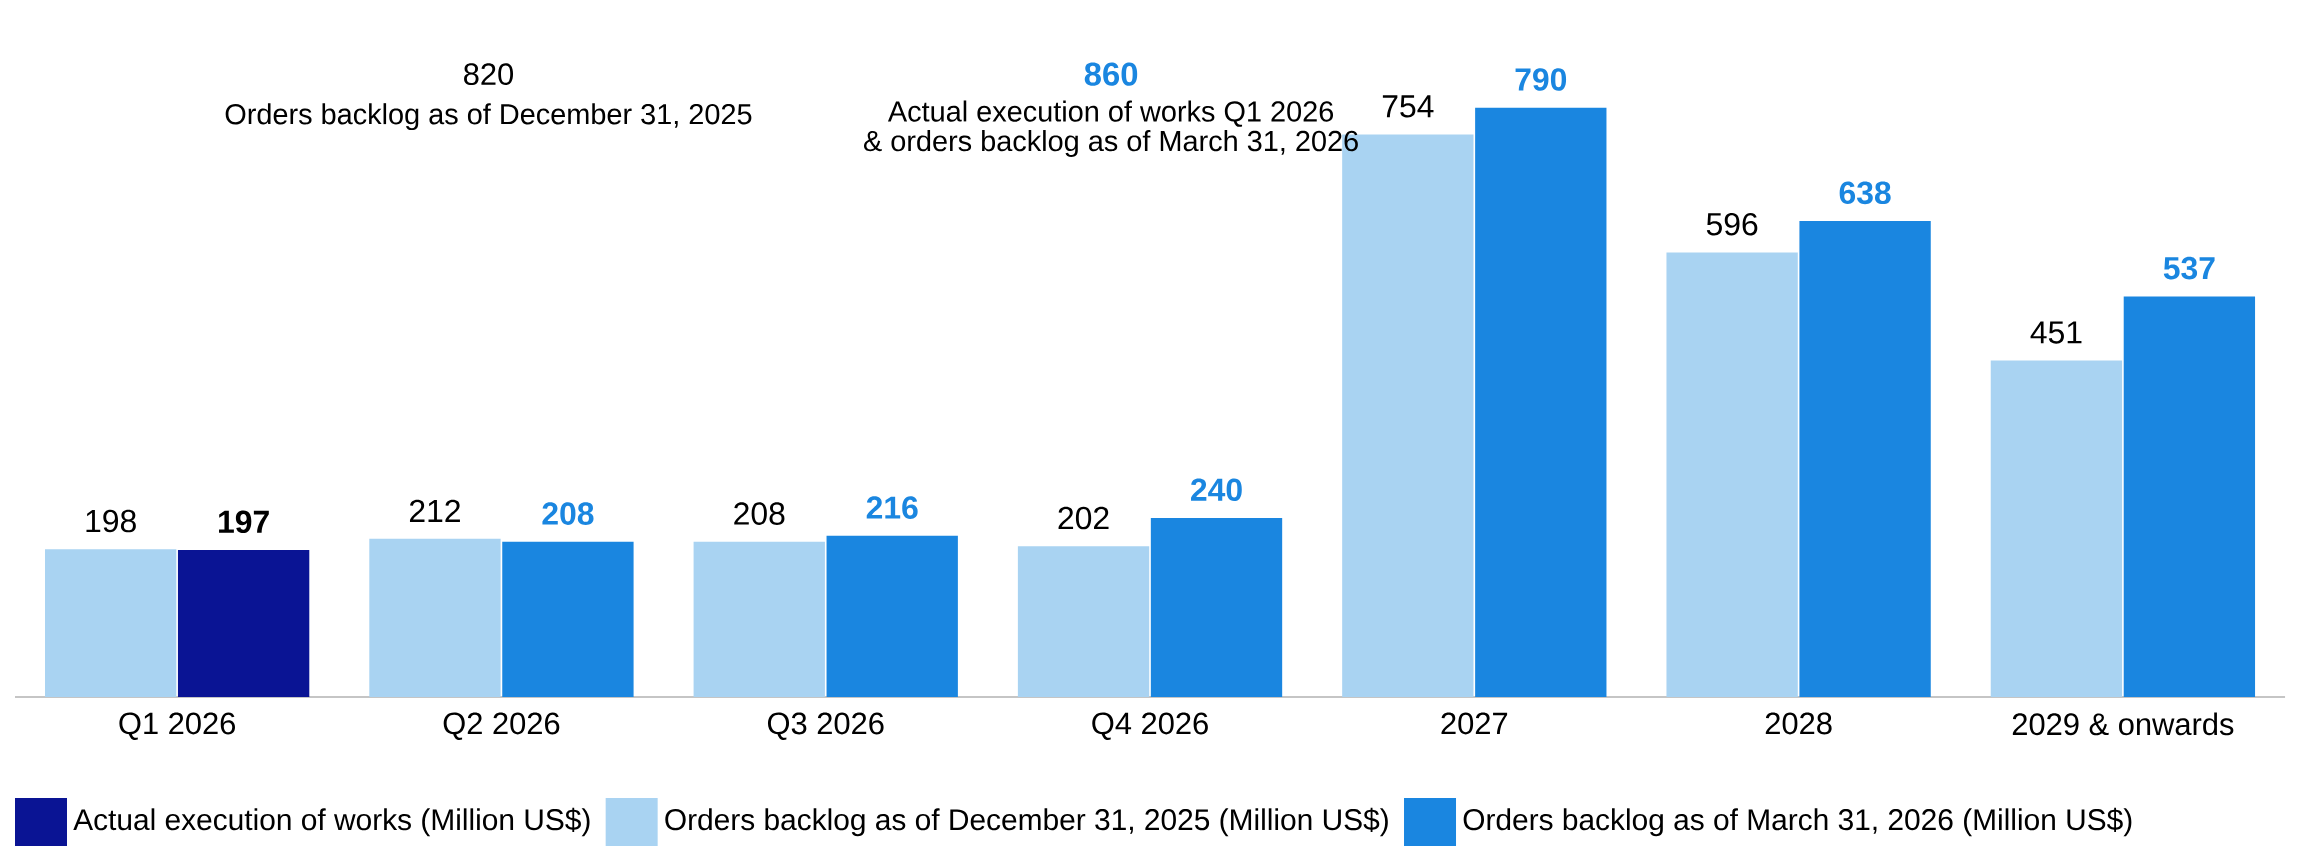 Image resolution: width=2300 pixels, height=850 pixels. Describe the element at coordinates (177, 726) in the screenshot. I see `x-tick-label: Q1 2026` at that location.